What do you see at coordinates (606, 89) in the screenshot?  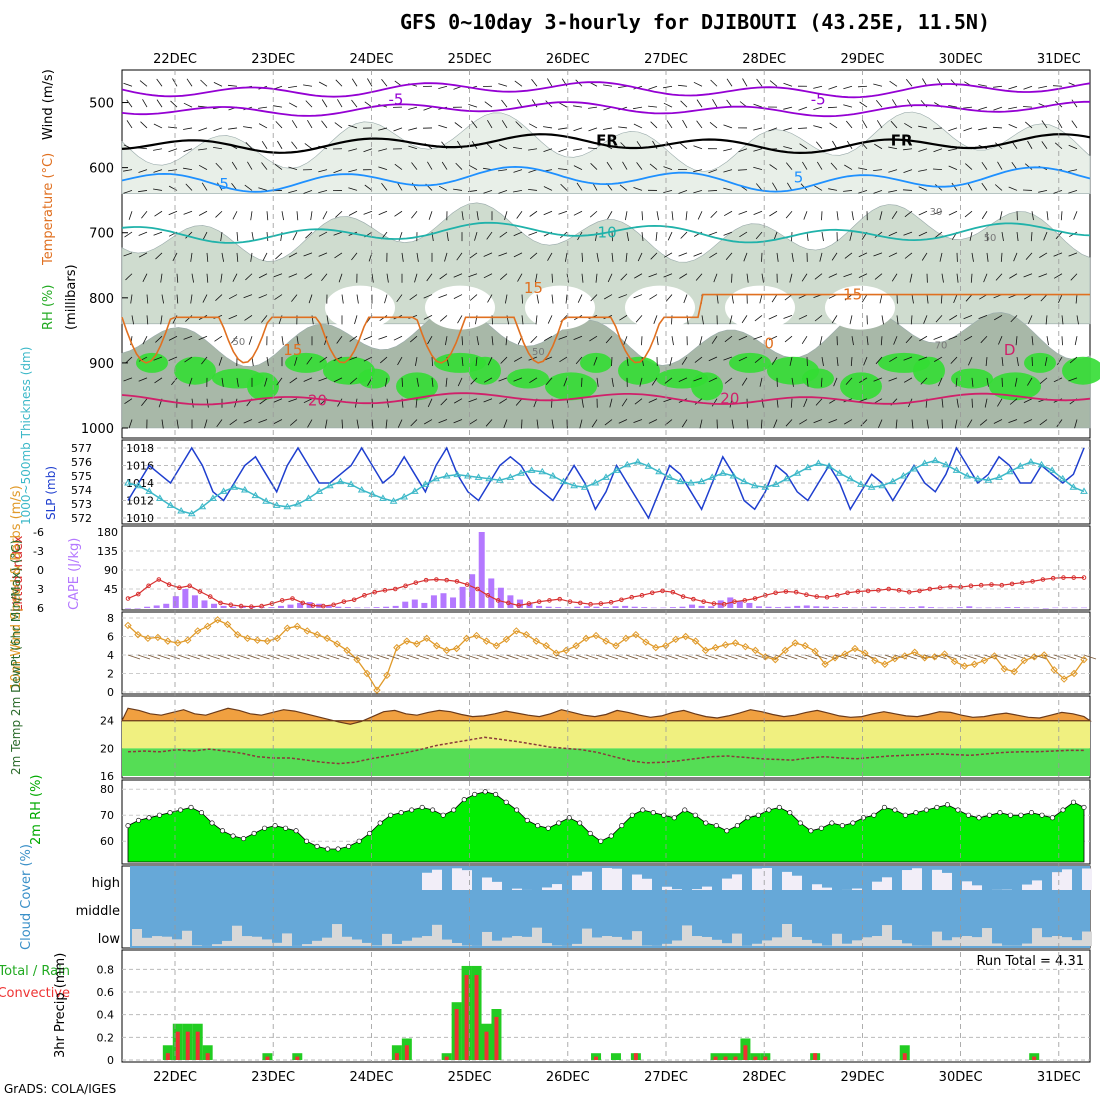 I see `isotherm--5` at bounding box center [606, 89].